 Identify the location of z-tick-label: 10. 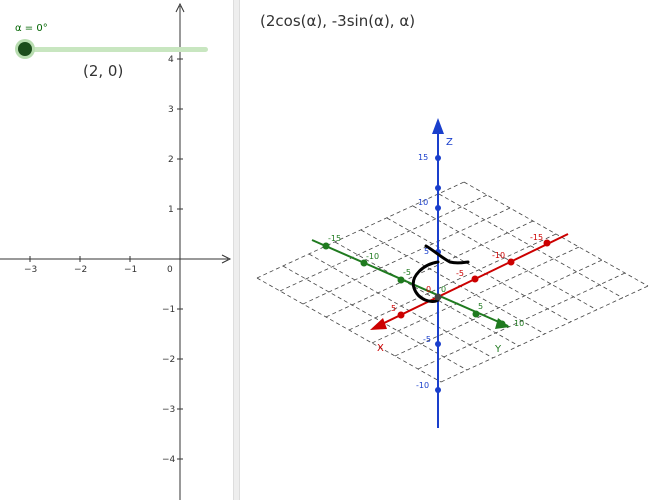
(423, 202).